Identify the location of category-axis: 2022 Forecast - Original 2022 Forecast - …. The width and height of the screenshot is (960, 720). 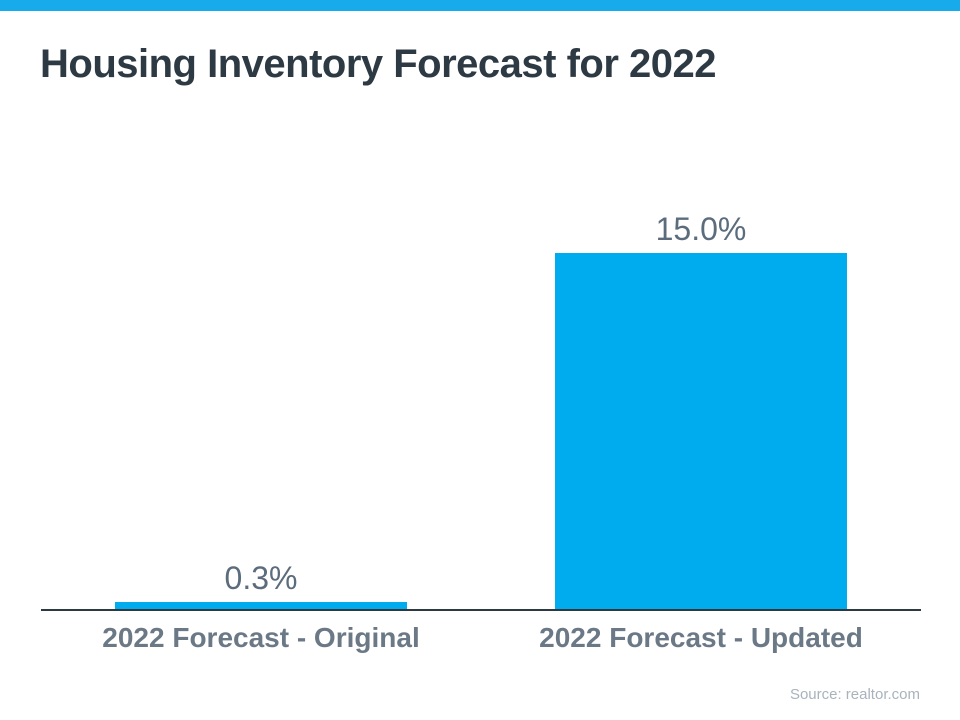
(481, 638).